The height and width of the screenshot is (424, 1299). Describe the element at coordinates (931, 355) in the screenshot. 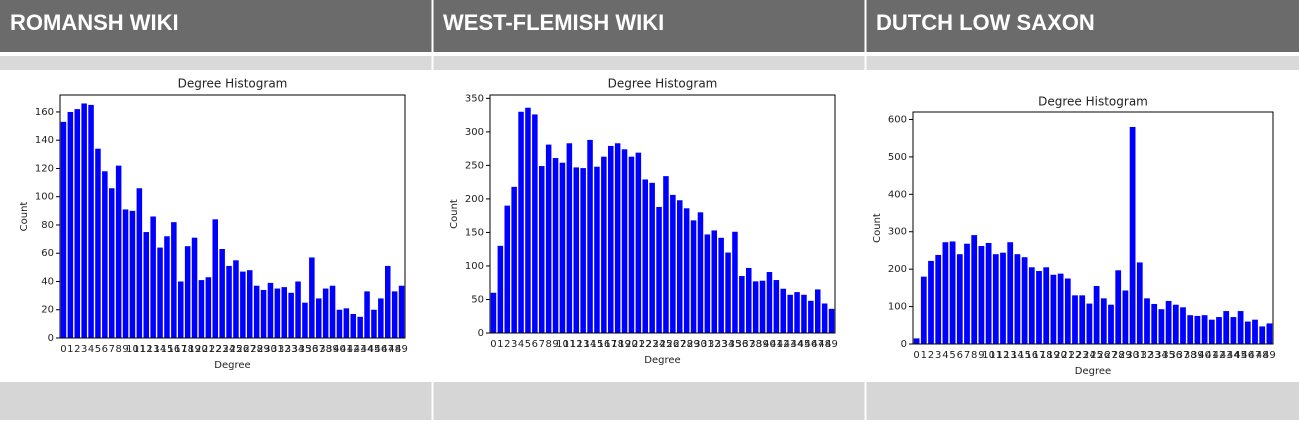

I see `x-tick-label: 2` at that location.